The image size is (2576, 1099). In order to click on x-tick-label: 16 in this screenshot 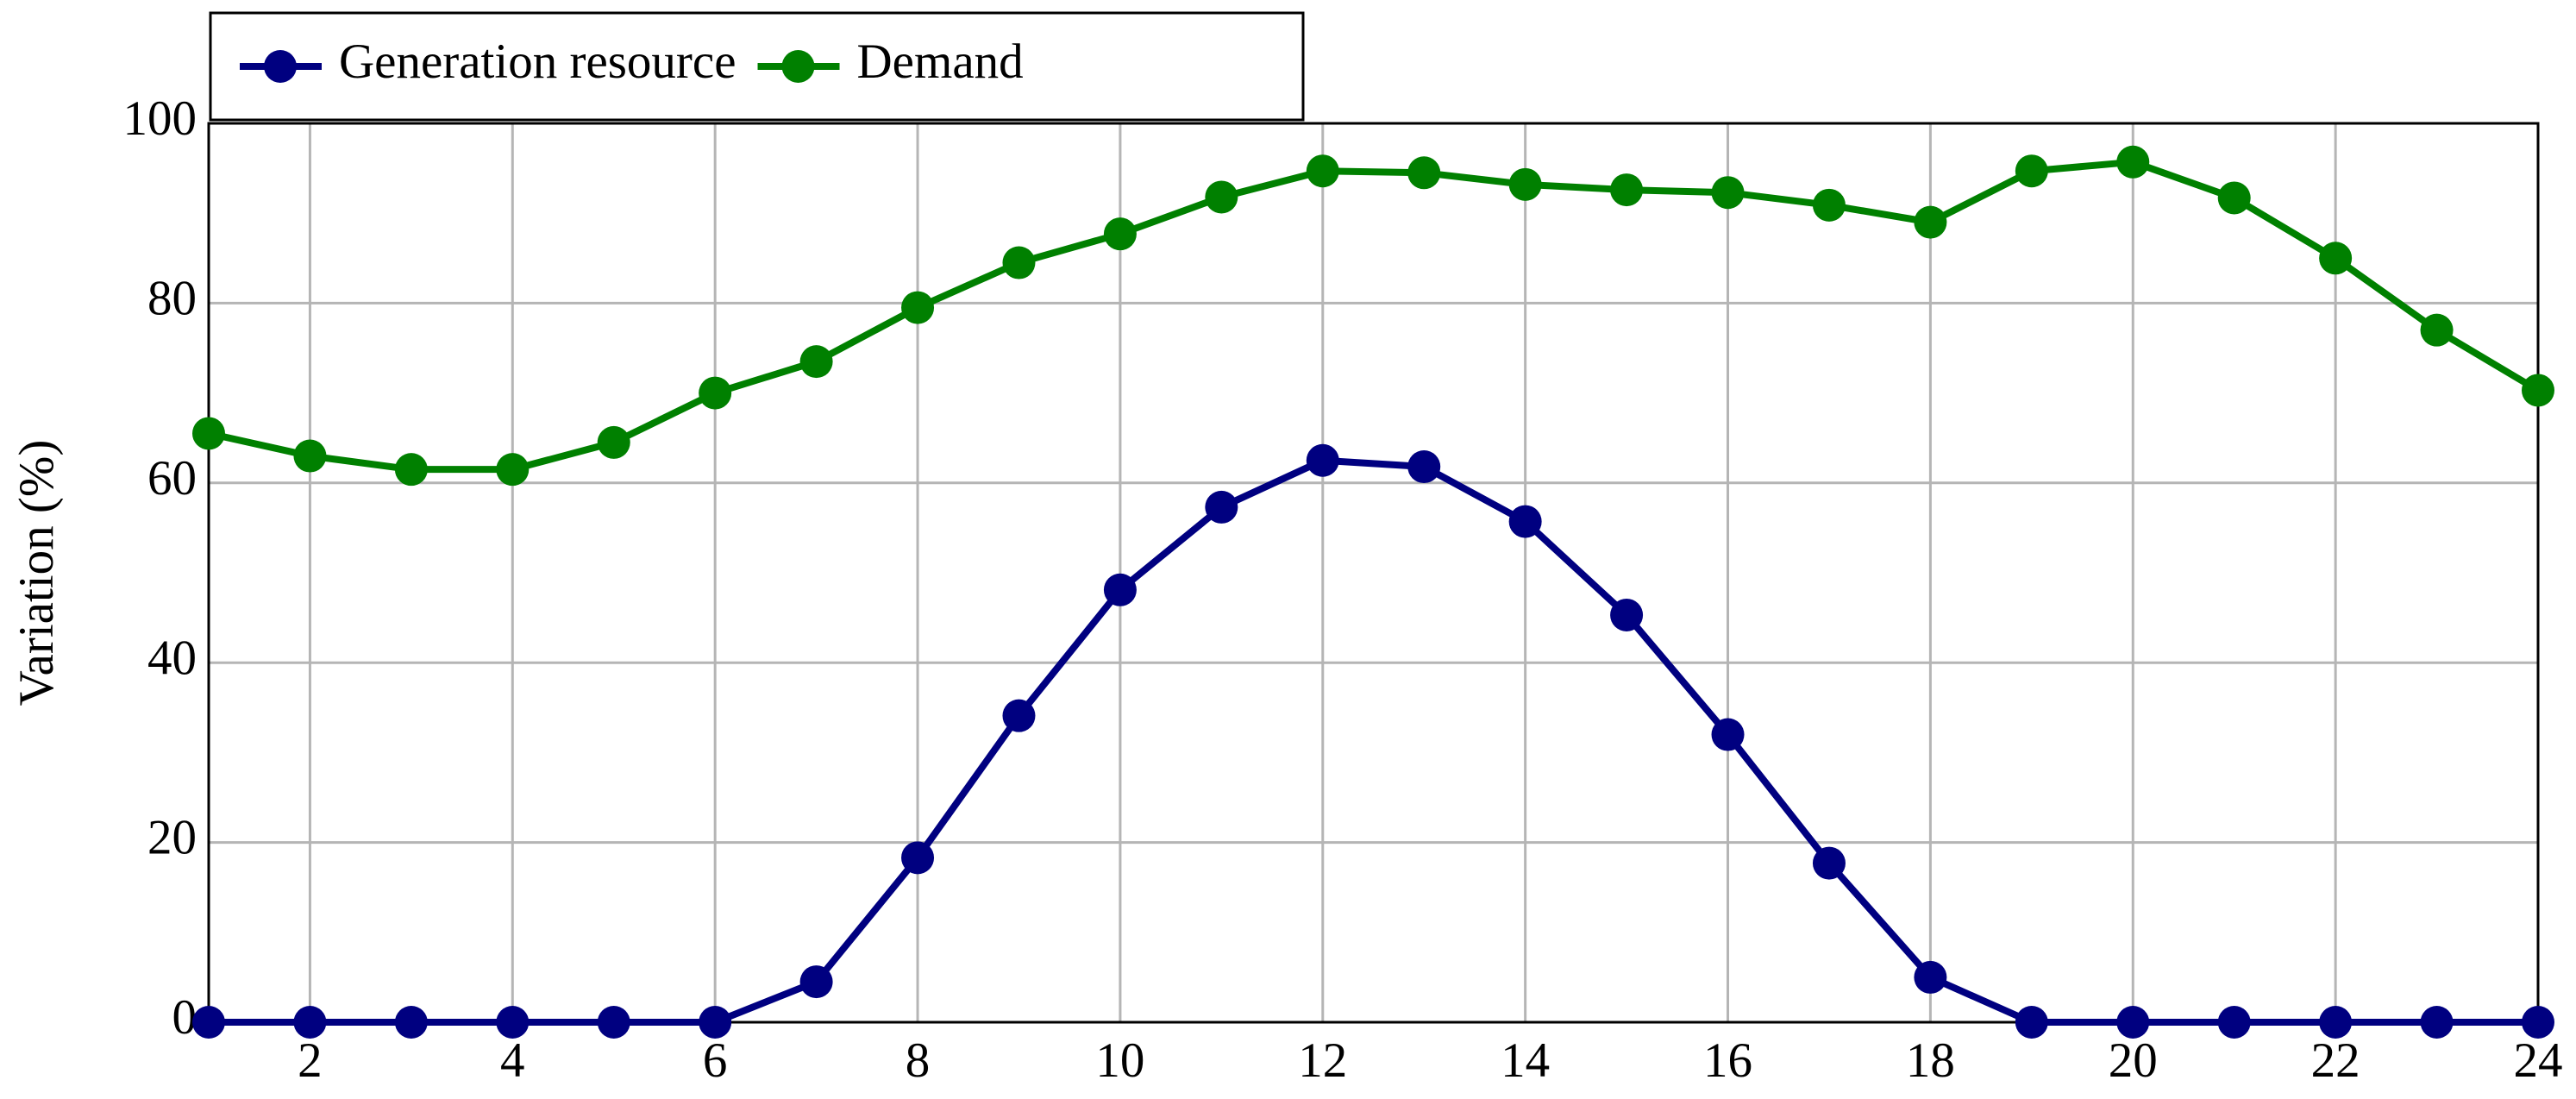, I will do `click(1727, 1060)`.